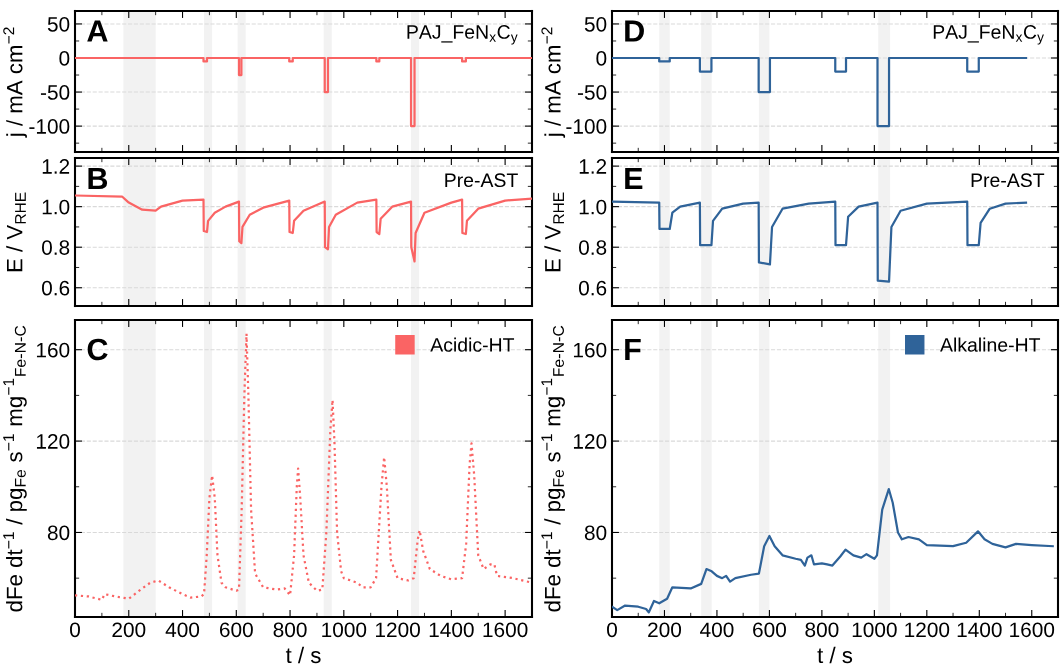 This screenshot has height=664, width=1064. What do you see at coordinates (634, 31) in the screenshot?
I see `chart-title: D` at bounding box center [634, 31].